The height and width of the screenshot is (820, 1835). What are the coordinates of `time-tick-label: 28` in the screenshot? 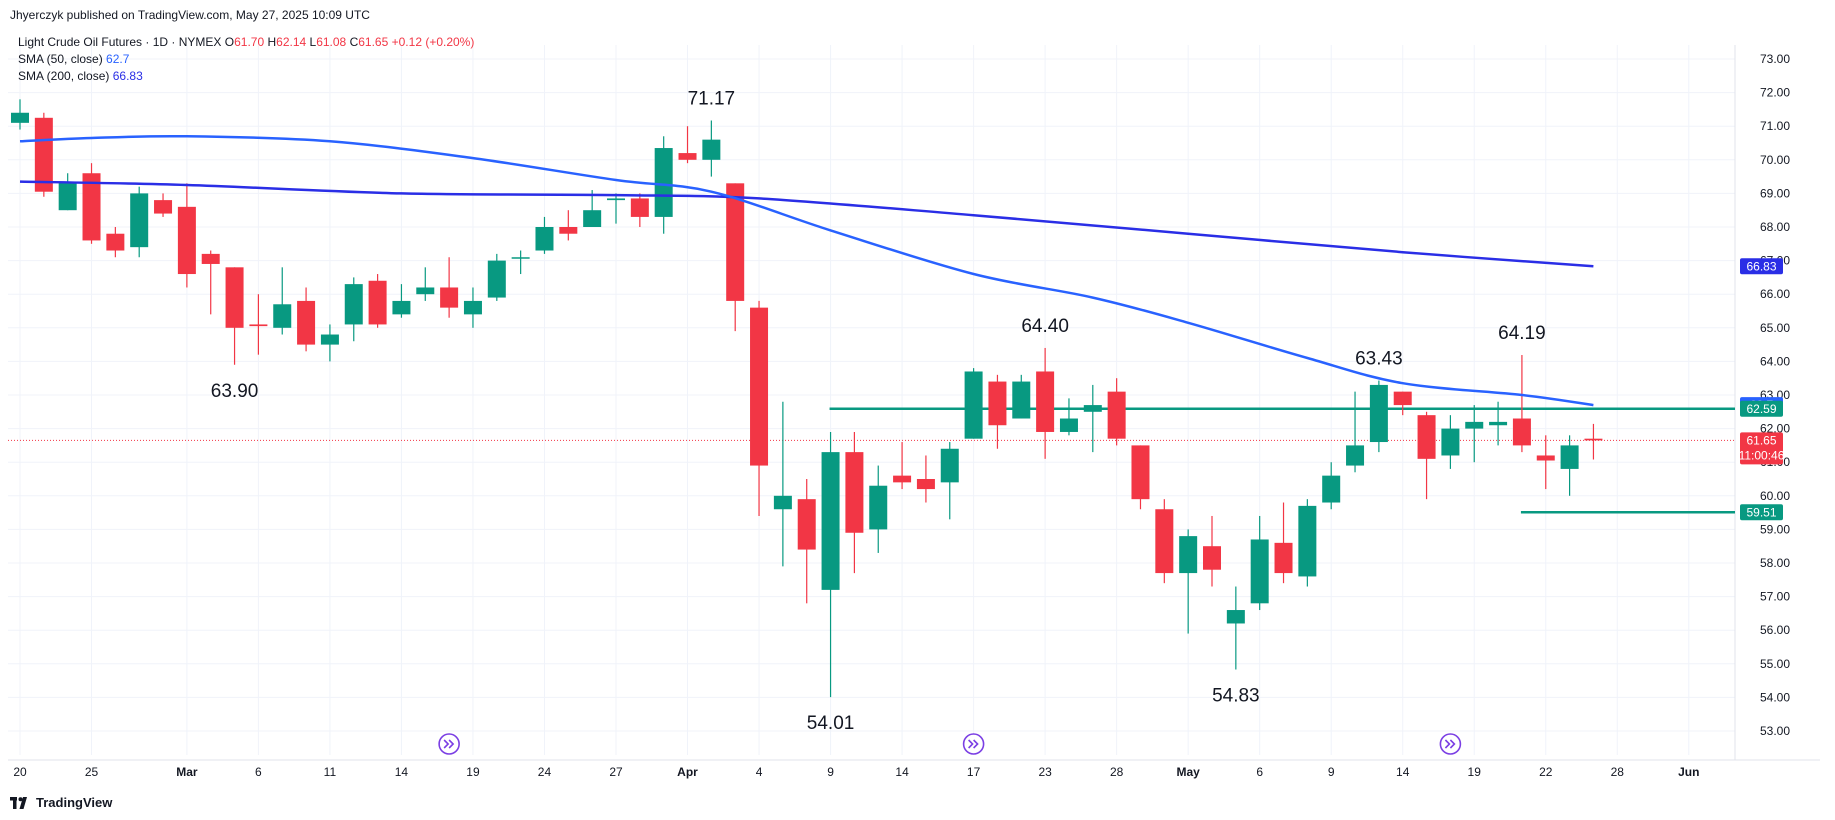 It's located at (1117, 772).